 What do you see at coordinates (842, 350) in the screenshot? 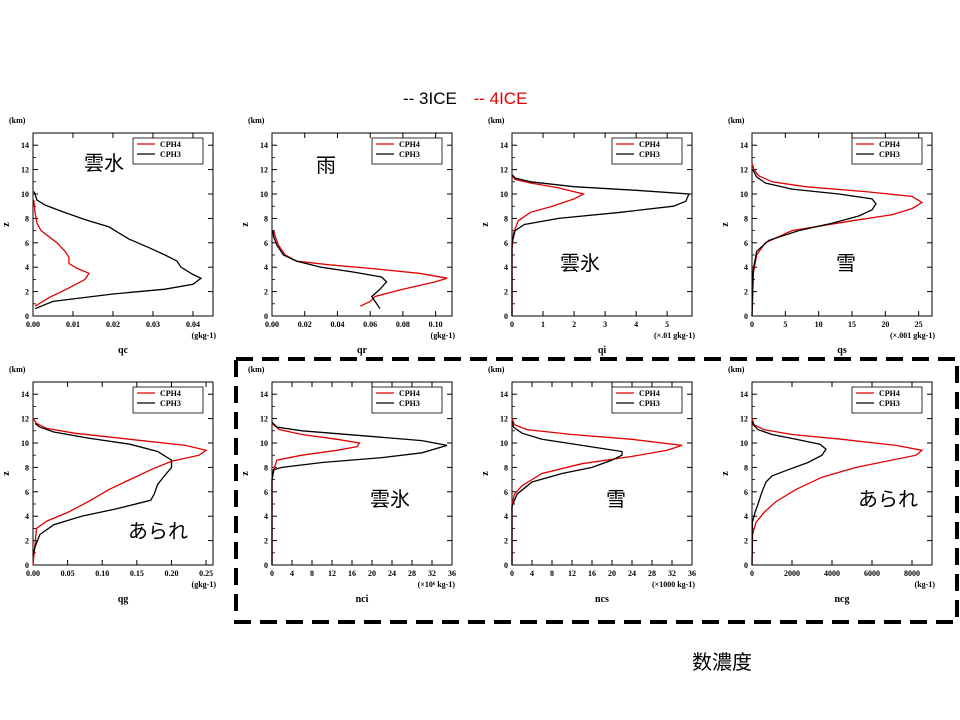
I see `x-axis-label: qs` at bounding box center [842, 350].